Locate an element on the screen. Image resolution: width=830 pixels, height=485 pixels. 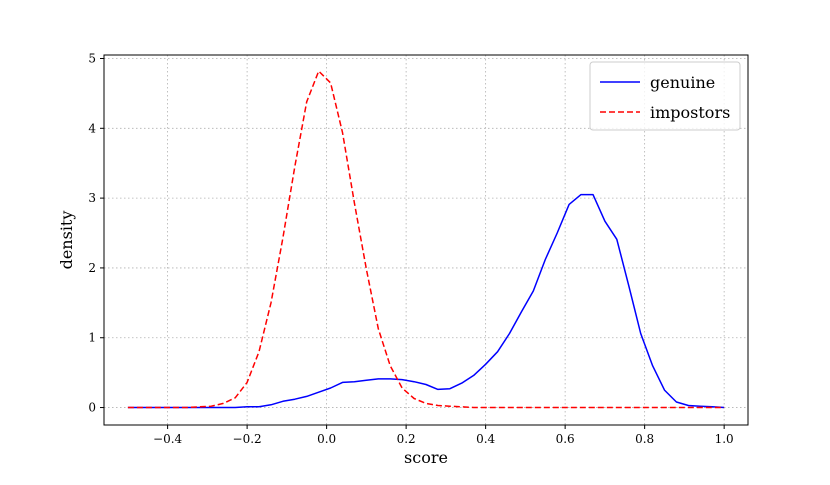
x-axis-ticks: −0.4 −0.2 0.0 0.2 0.4 0.6 0.8 1.0 is located at coordinates (443, 435).